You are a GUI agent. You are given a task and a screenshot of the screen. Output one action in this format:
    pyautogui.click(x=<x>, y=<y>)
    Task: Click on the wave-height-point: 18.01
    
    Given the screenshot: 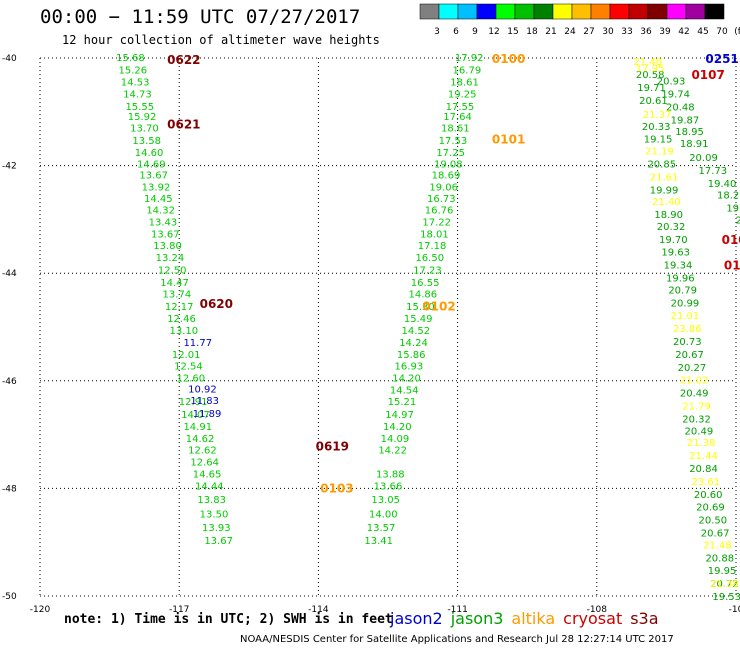 What is the action you would take?
    pyautogui.click(x=434, y=234)
    